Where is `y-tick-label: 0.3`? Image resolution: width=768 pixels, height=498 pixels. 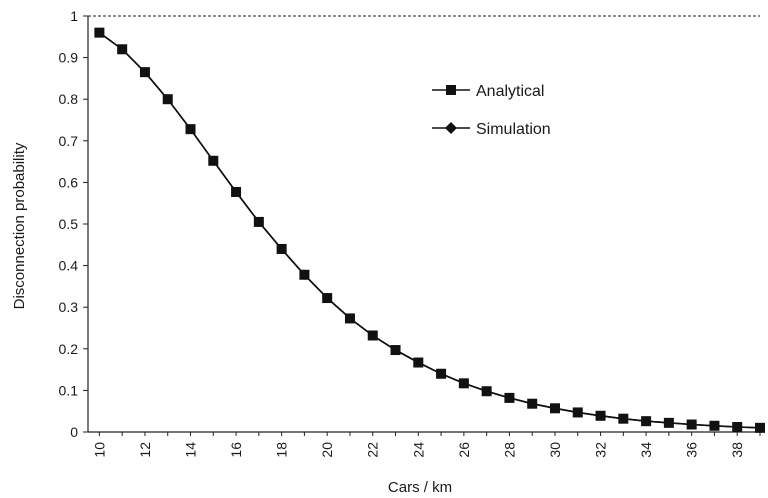 y-tick-label: 0.3 is located at coordinates (69, 307).